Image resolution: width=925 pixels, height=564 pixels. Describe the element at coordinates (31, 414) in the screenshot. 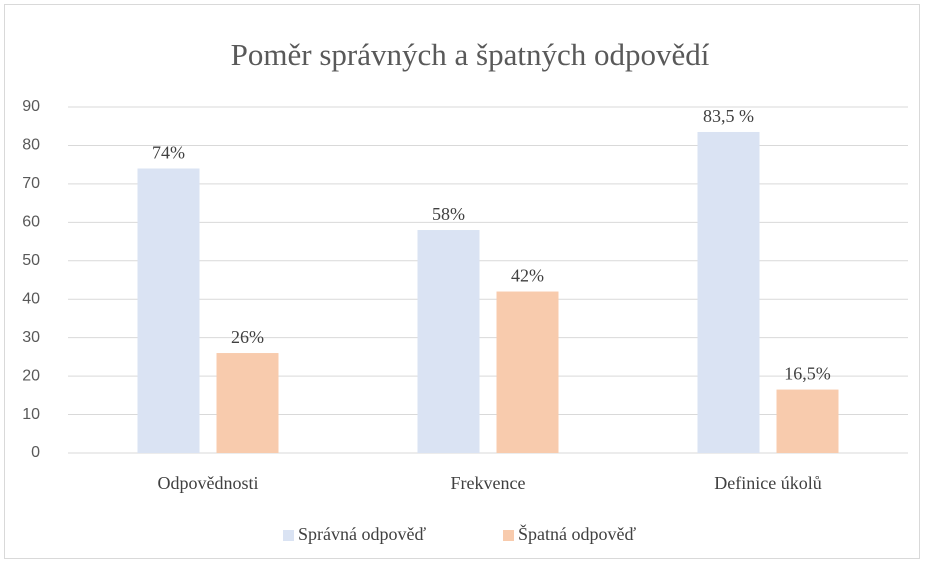

I see `y-tick-label: 10` at that location.